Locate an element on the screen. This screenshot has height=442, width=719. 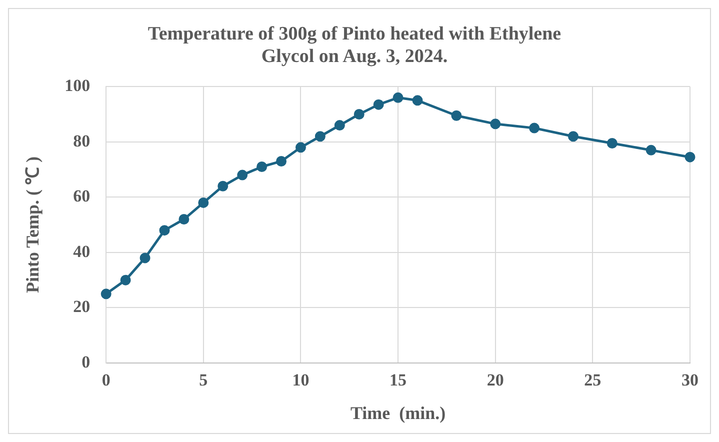
x-tick-label: 5 is located at coordinates (203, 380).